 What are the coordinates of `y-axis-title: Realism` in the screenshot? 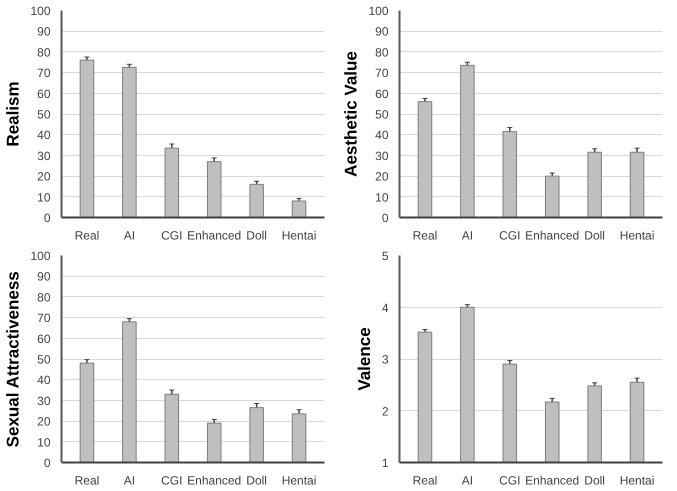 It's located at (12, 114).